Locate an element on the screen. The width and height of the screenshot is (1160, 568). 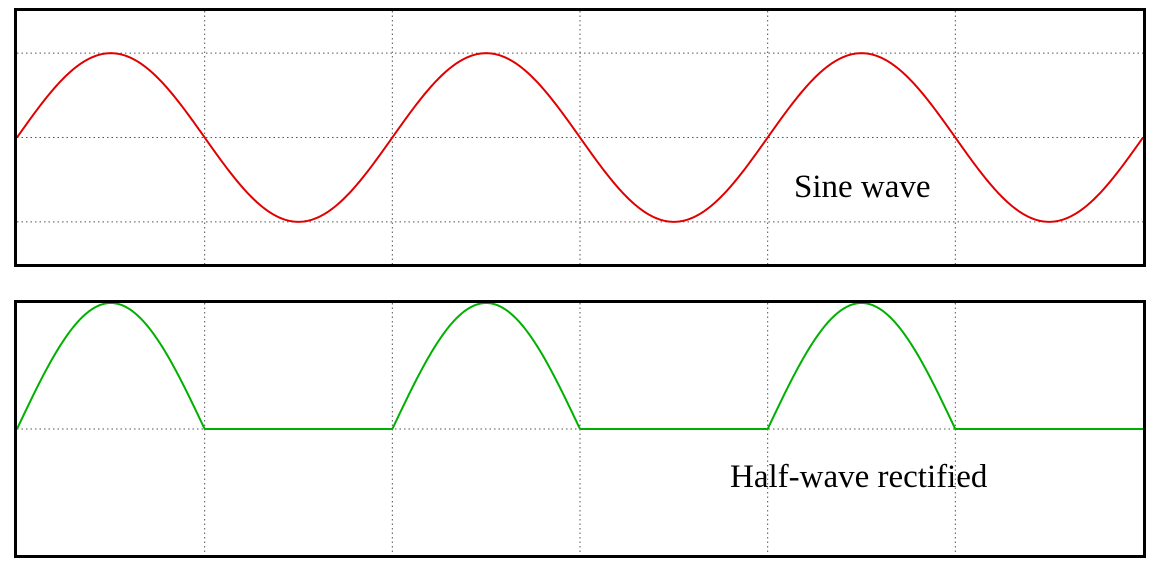
half-wave-rectified-label: Half-wave rectified is located at coordinates (859, 477).